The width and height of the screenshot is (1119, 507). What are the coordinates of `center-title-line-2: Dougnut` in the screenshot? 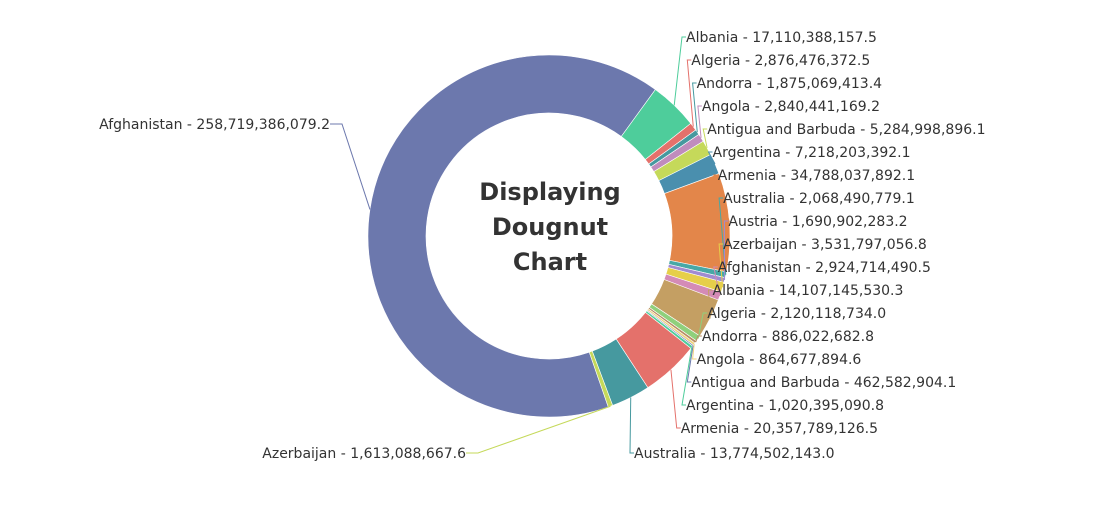 It's located at (550, 227).